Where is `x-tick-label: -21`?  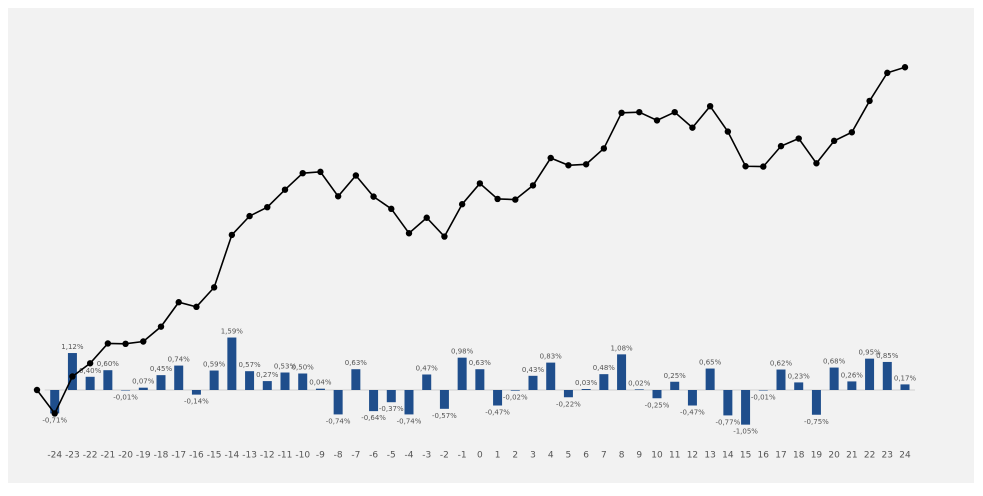 x-tick-label: -21 is located at coordinates (108, 456).